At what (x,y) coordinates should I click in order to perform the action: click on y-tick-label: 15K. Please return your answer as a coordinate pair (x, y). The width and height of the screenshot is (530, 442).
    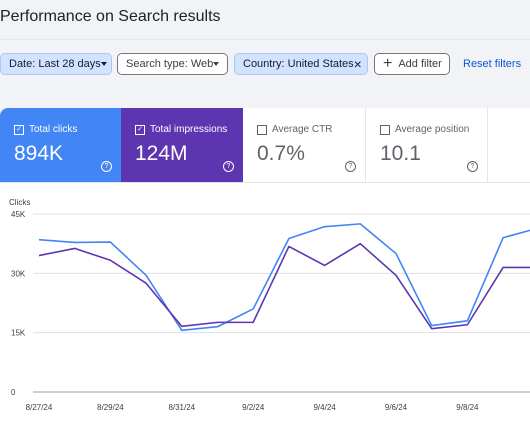
    Looking at the image, I should click on (18, 333).